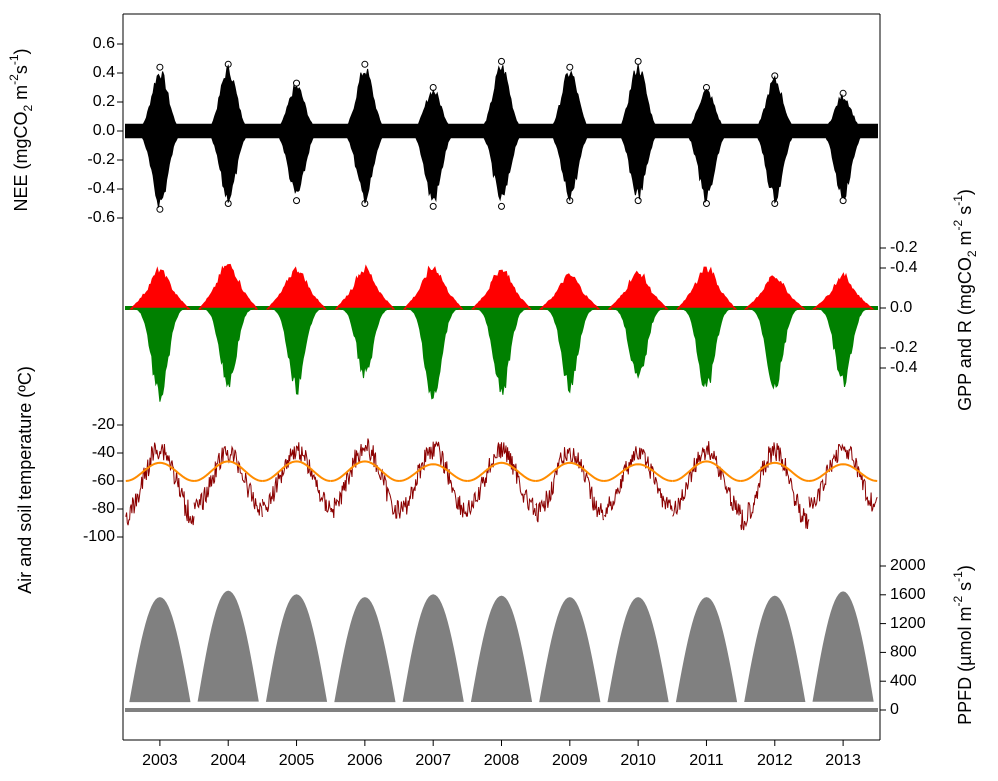  I want to click on x-tick-label: 2013, so click(843, 760).